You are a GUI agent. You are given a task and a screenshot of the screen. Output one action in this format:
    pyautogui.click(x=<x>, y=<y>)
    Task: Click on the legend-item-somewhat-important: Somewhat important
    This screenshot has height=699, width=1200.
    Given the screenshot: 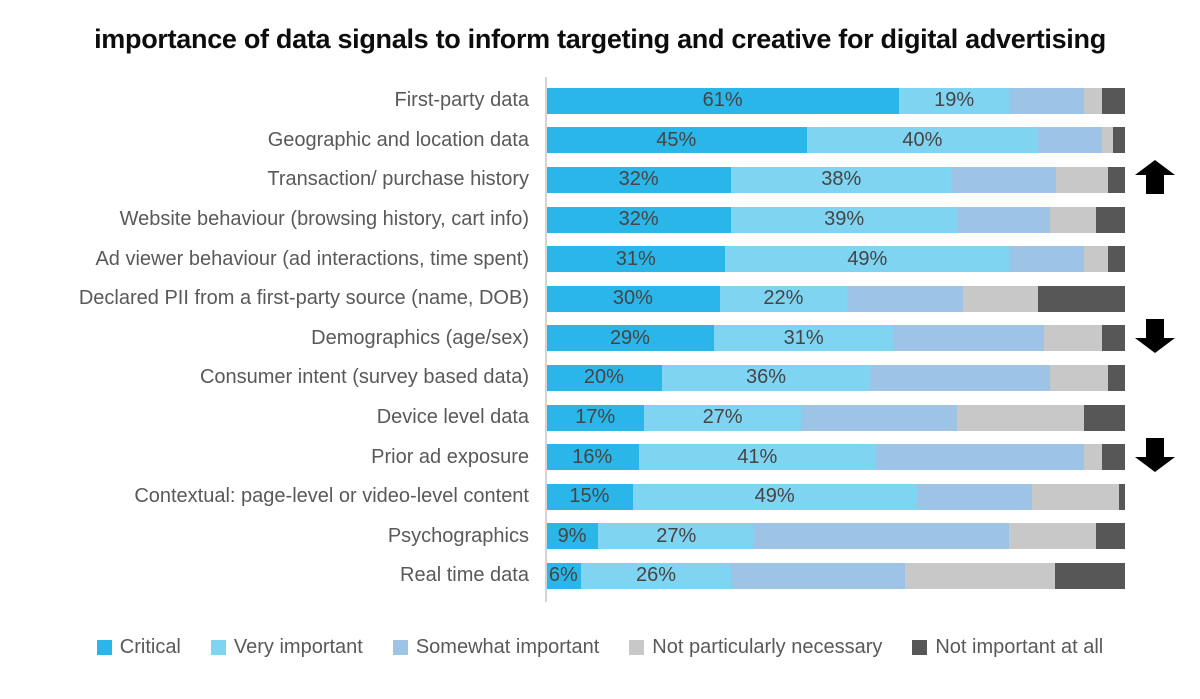 What is the action you would take?
    pyautogui.click(x=496, y=647)
    